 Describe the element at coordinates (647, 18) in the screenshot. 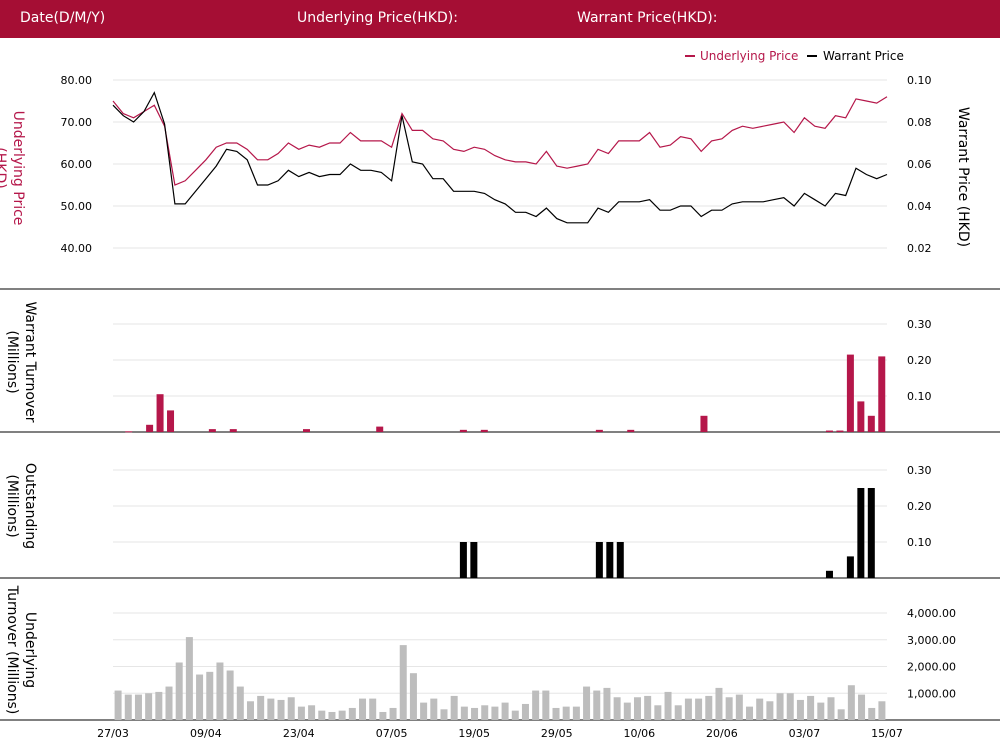

I see `warrant-price-label: Warrant Price(HKD):` at that location.